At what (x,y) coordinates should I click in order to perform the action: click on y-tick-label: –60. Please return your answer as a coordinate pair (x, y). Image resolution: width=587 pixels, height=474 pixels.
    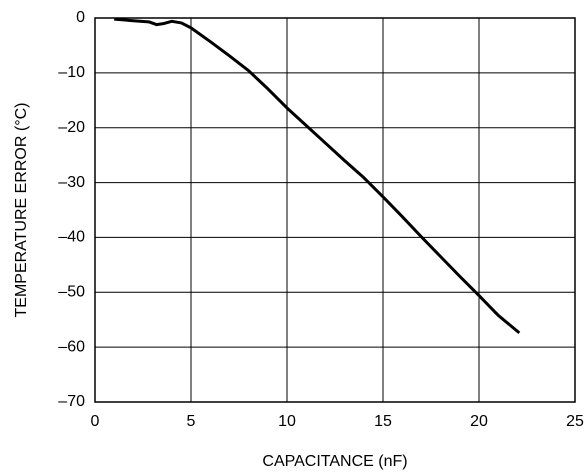
    Looking at the image, I should click on (71, 346).